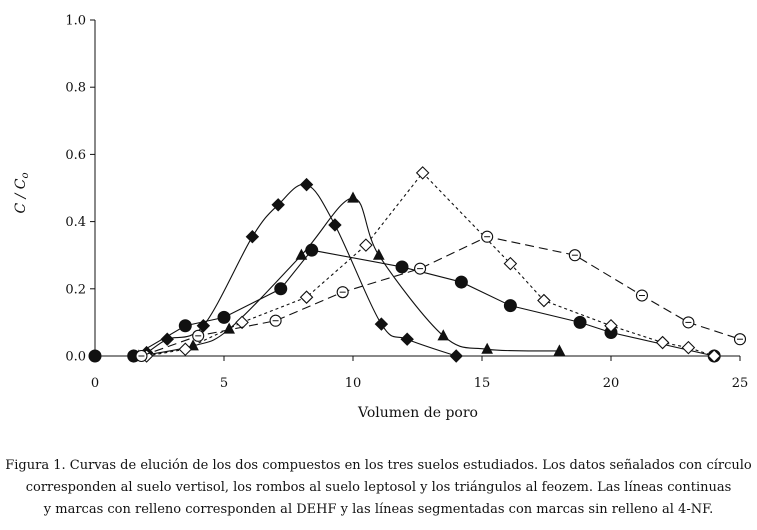 This screenshot has width=757, height=530. I want to click on y-tick-label: 0.4, so click(75, 222).